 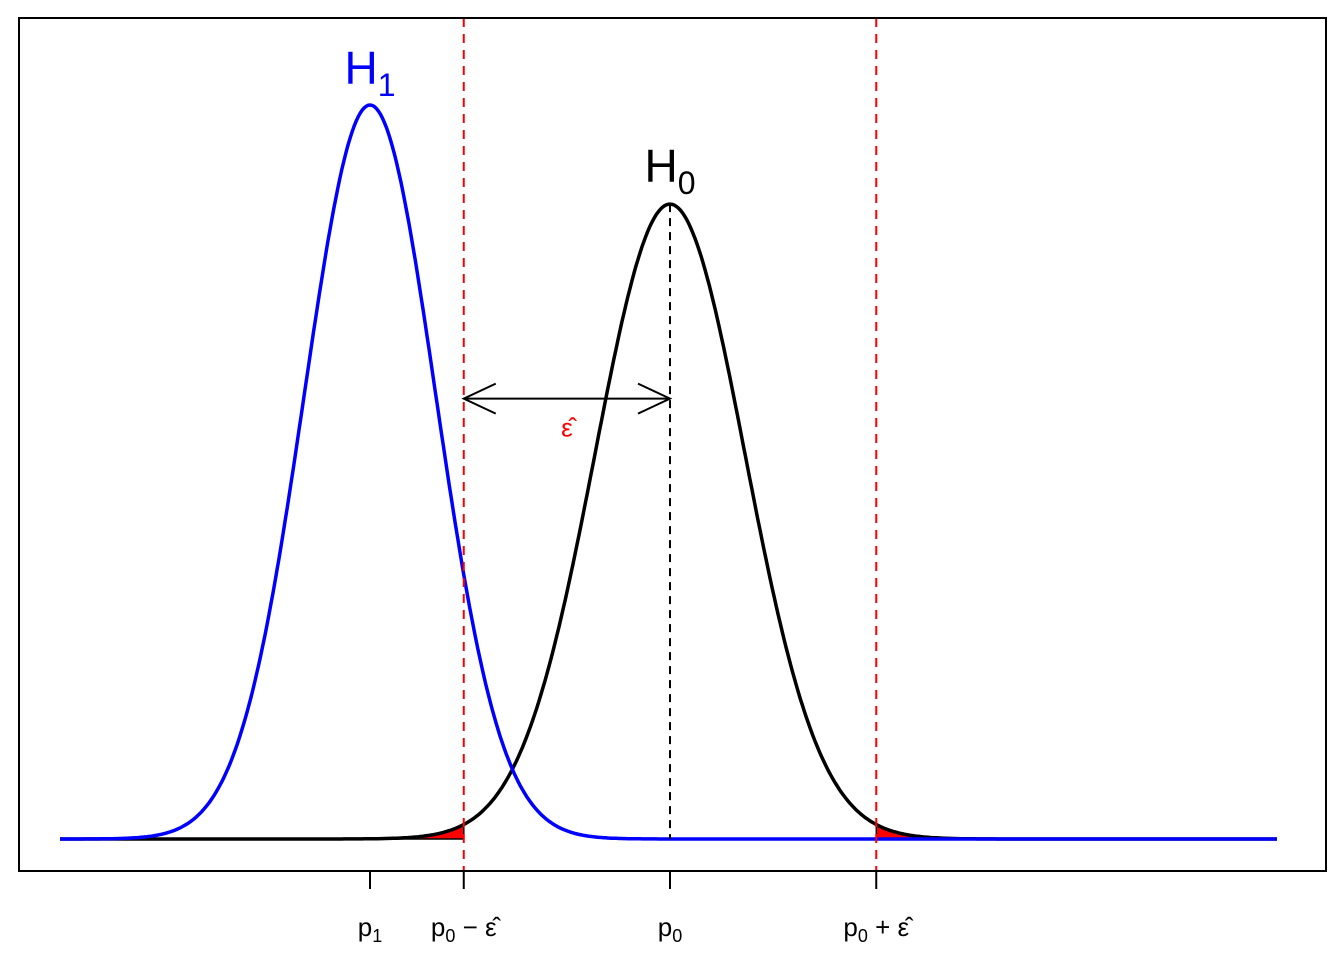 I want to click on h1-label: H1, so click(x=369, y=72).